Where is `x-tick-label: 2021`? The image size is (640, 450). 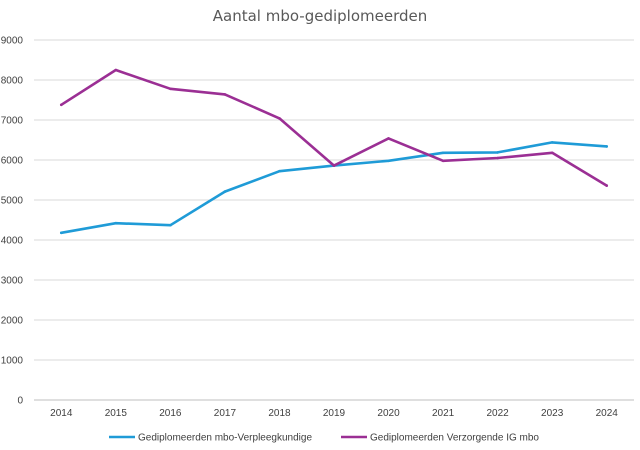 x-tick-label: 2021 is located at coordinates (443, 413).